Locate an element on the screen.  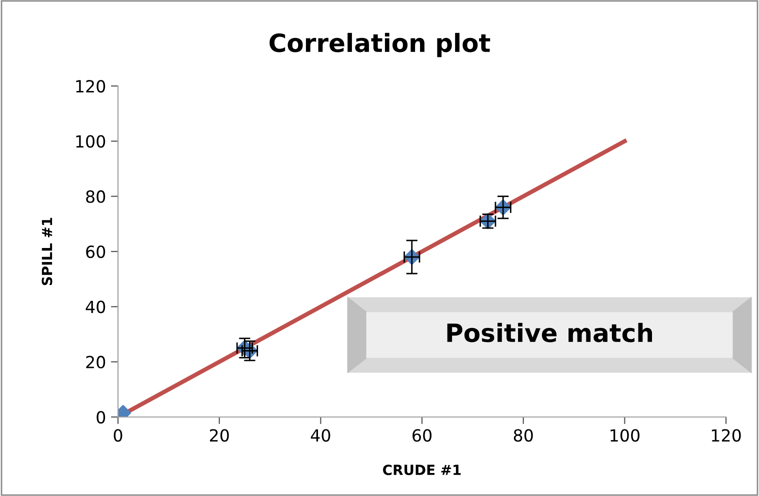
x-tick-label: 40 is located at coordinates (320, 435).